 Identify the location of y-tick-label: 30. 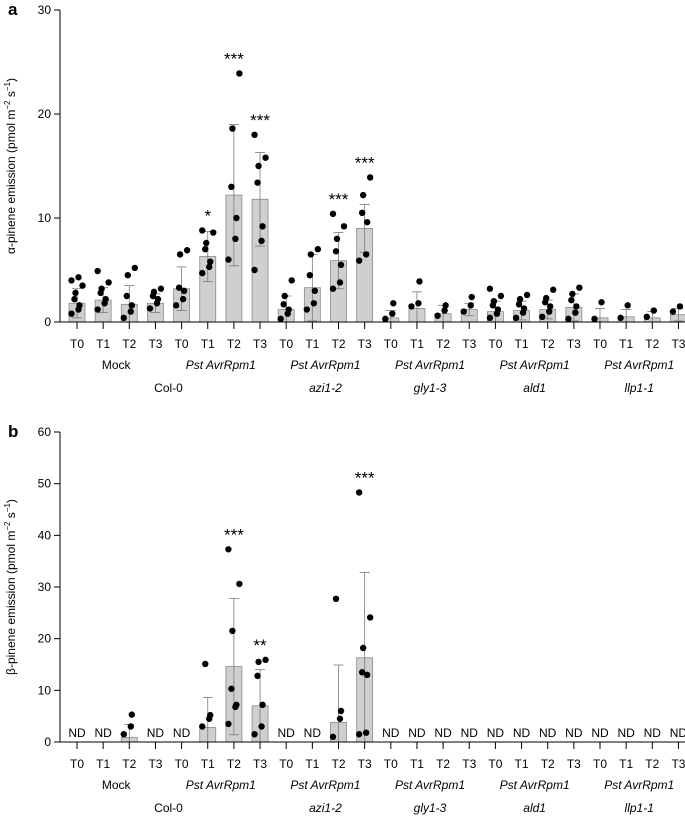
(45, 587).